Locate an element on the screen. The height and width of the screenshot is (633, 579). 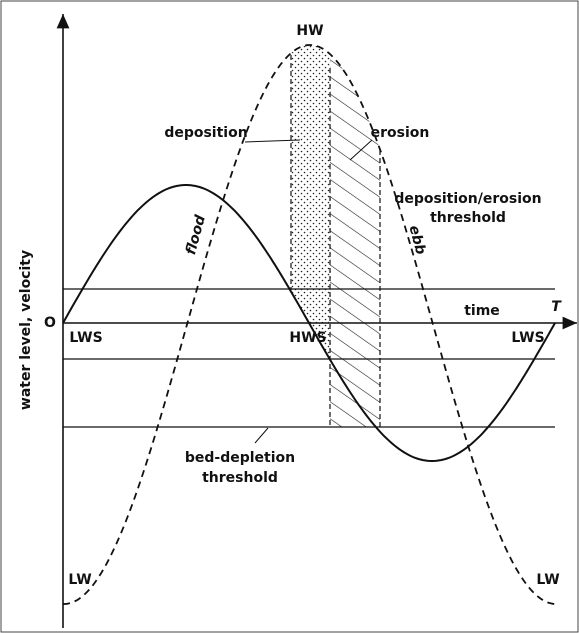
label: deposition/erosion is located at coordinates (467, 199).